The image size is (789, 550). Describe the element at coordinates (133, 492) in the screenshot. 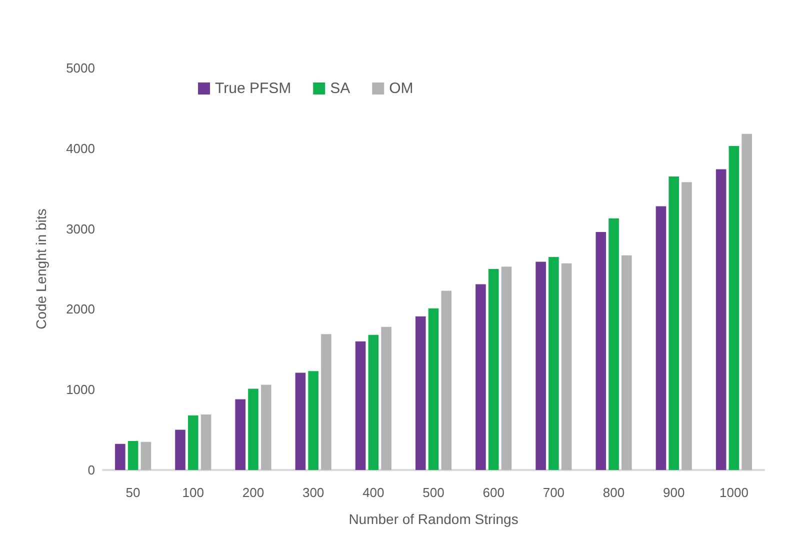

I see `x-tick-label: 50` at that location.